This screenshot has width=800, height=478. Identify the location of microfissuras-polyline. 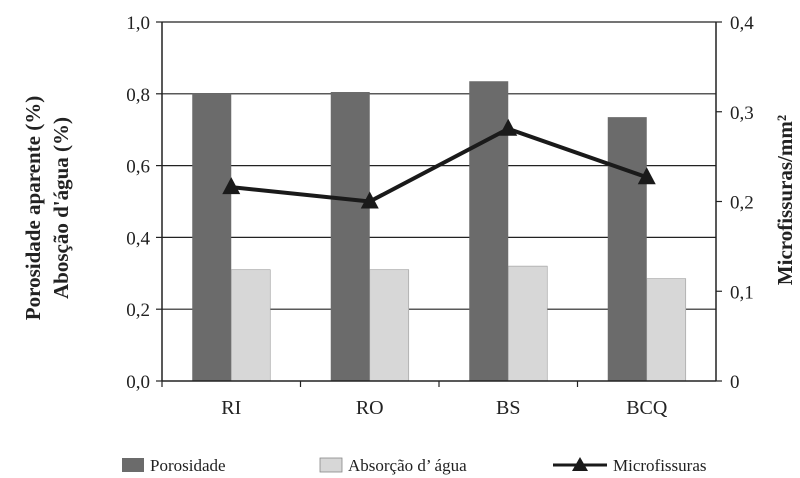
(439, 165).